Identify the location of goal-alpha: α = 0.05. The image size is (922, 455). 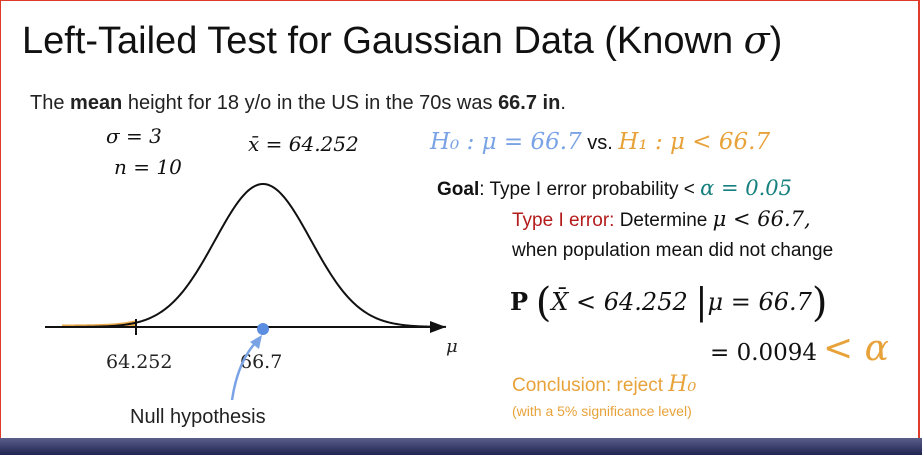
(746, 188).